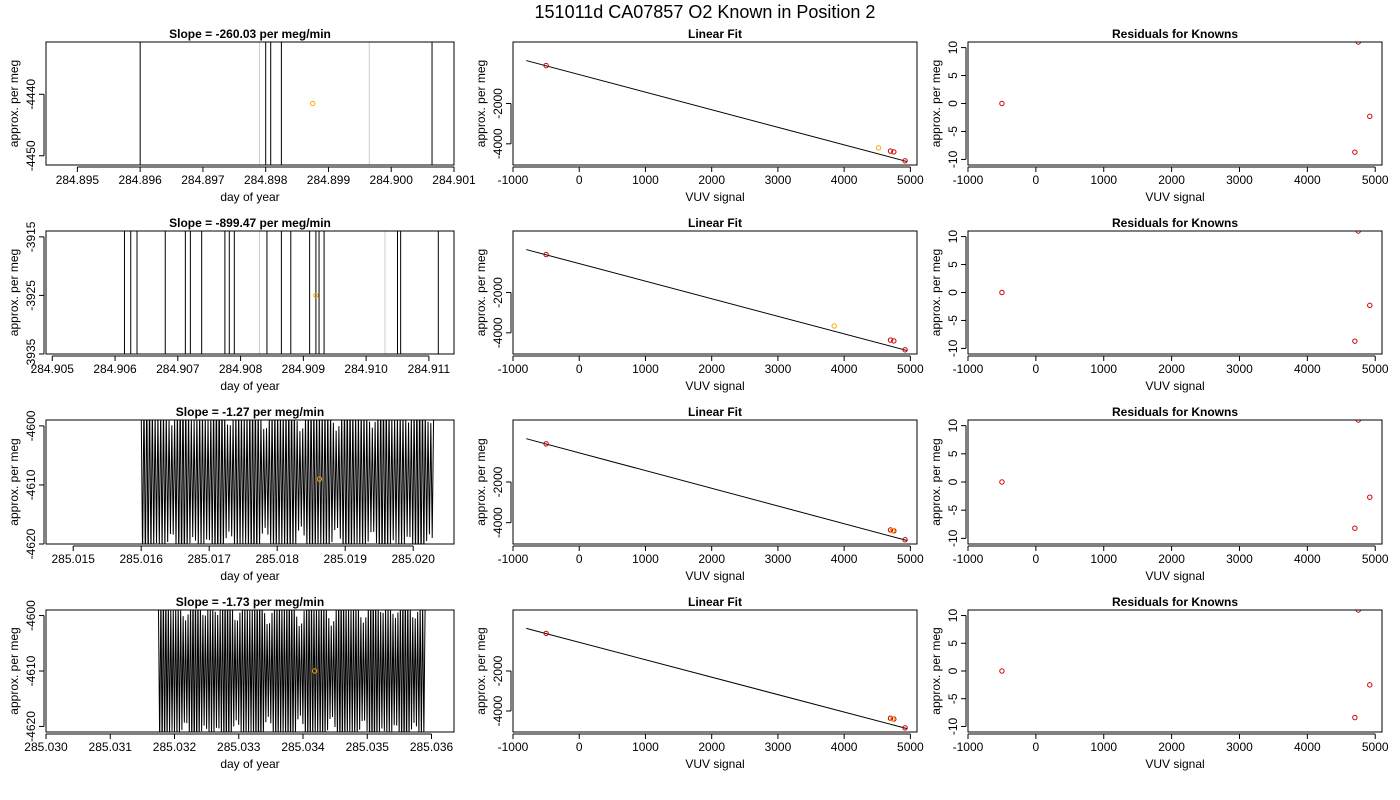 Image resolution: width=1400 pixels, height=800 pixels. I want to click on x-tick-label: 0, so click(1036, 747).